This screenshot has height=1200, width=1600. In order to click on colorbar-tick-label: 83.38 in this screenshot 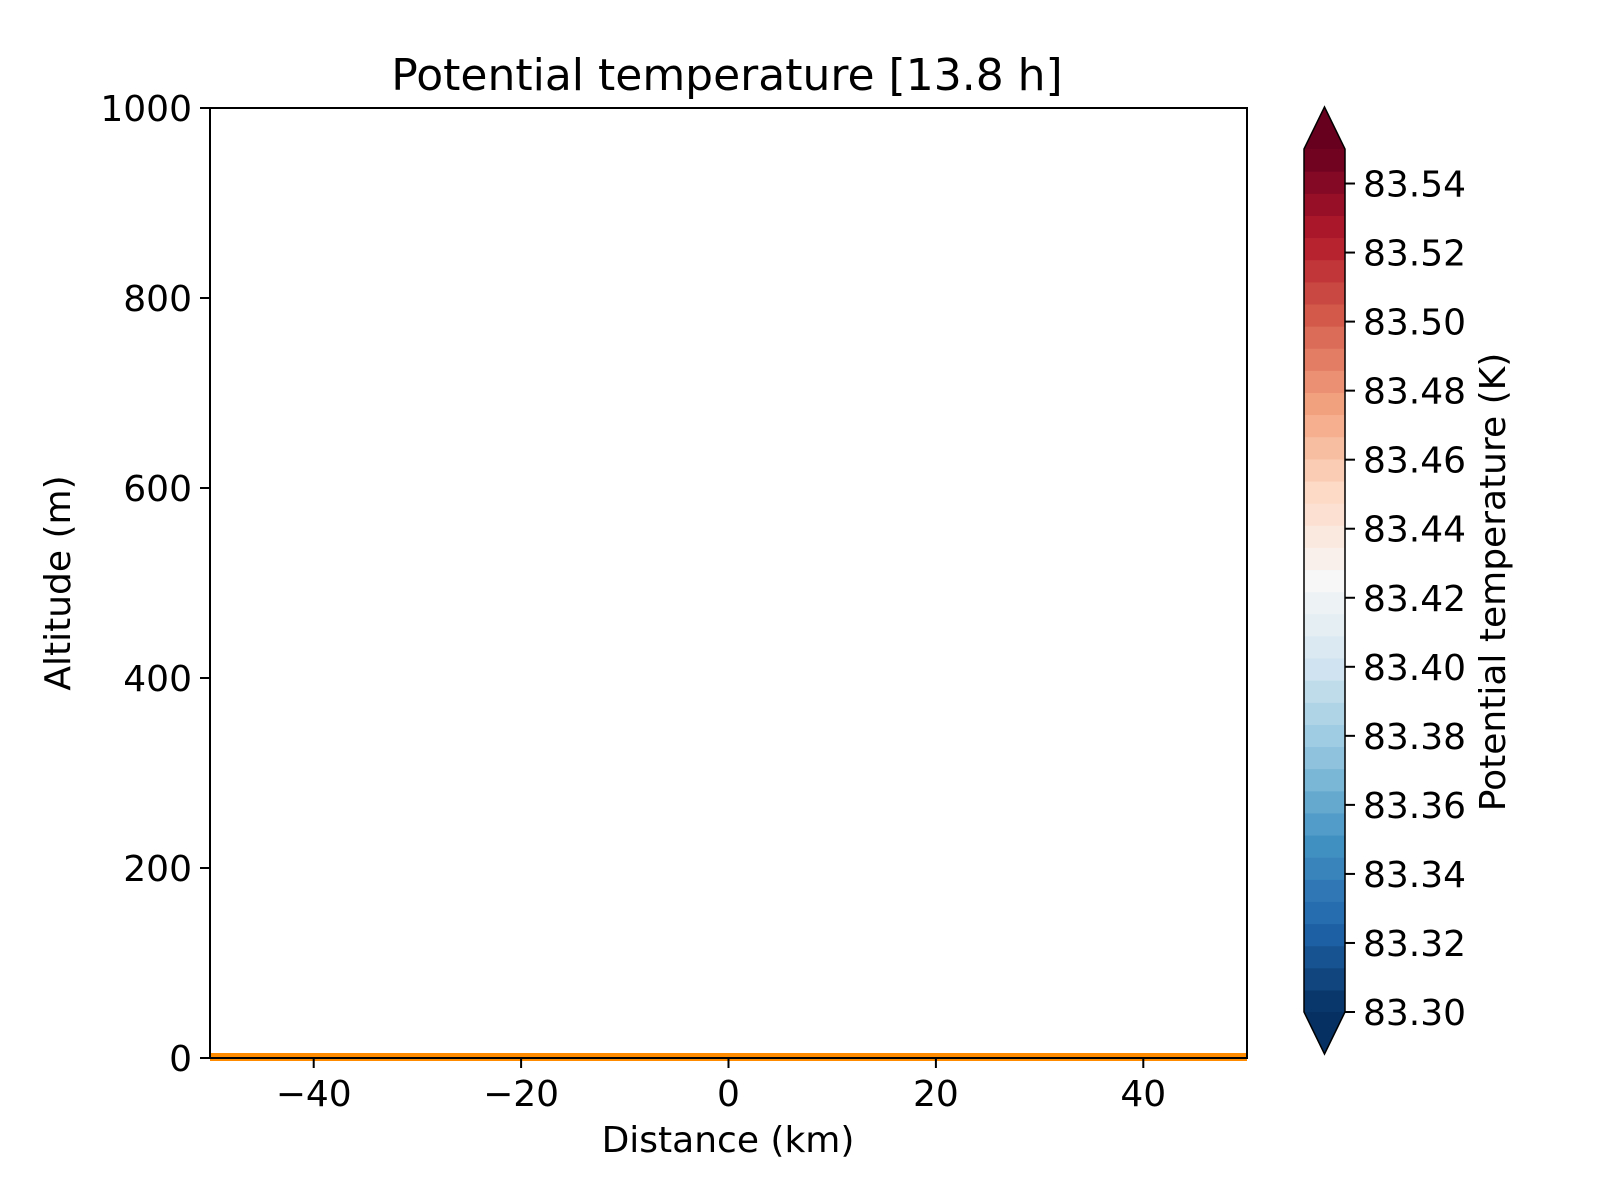, I will do `click(1414, 737)`.